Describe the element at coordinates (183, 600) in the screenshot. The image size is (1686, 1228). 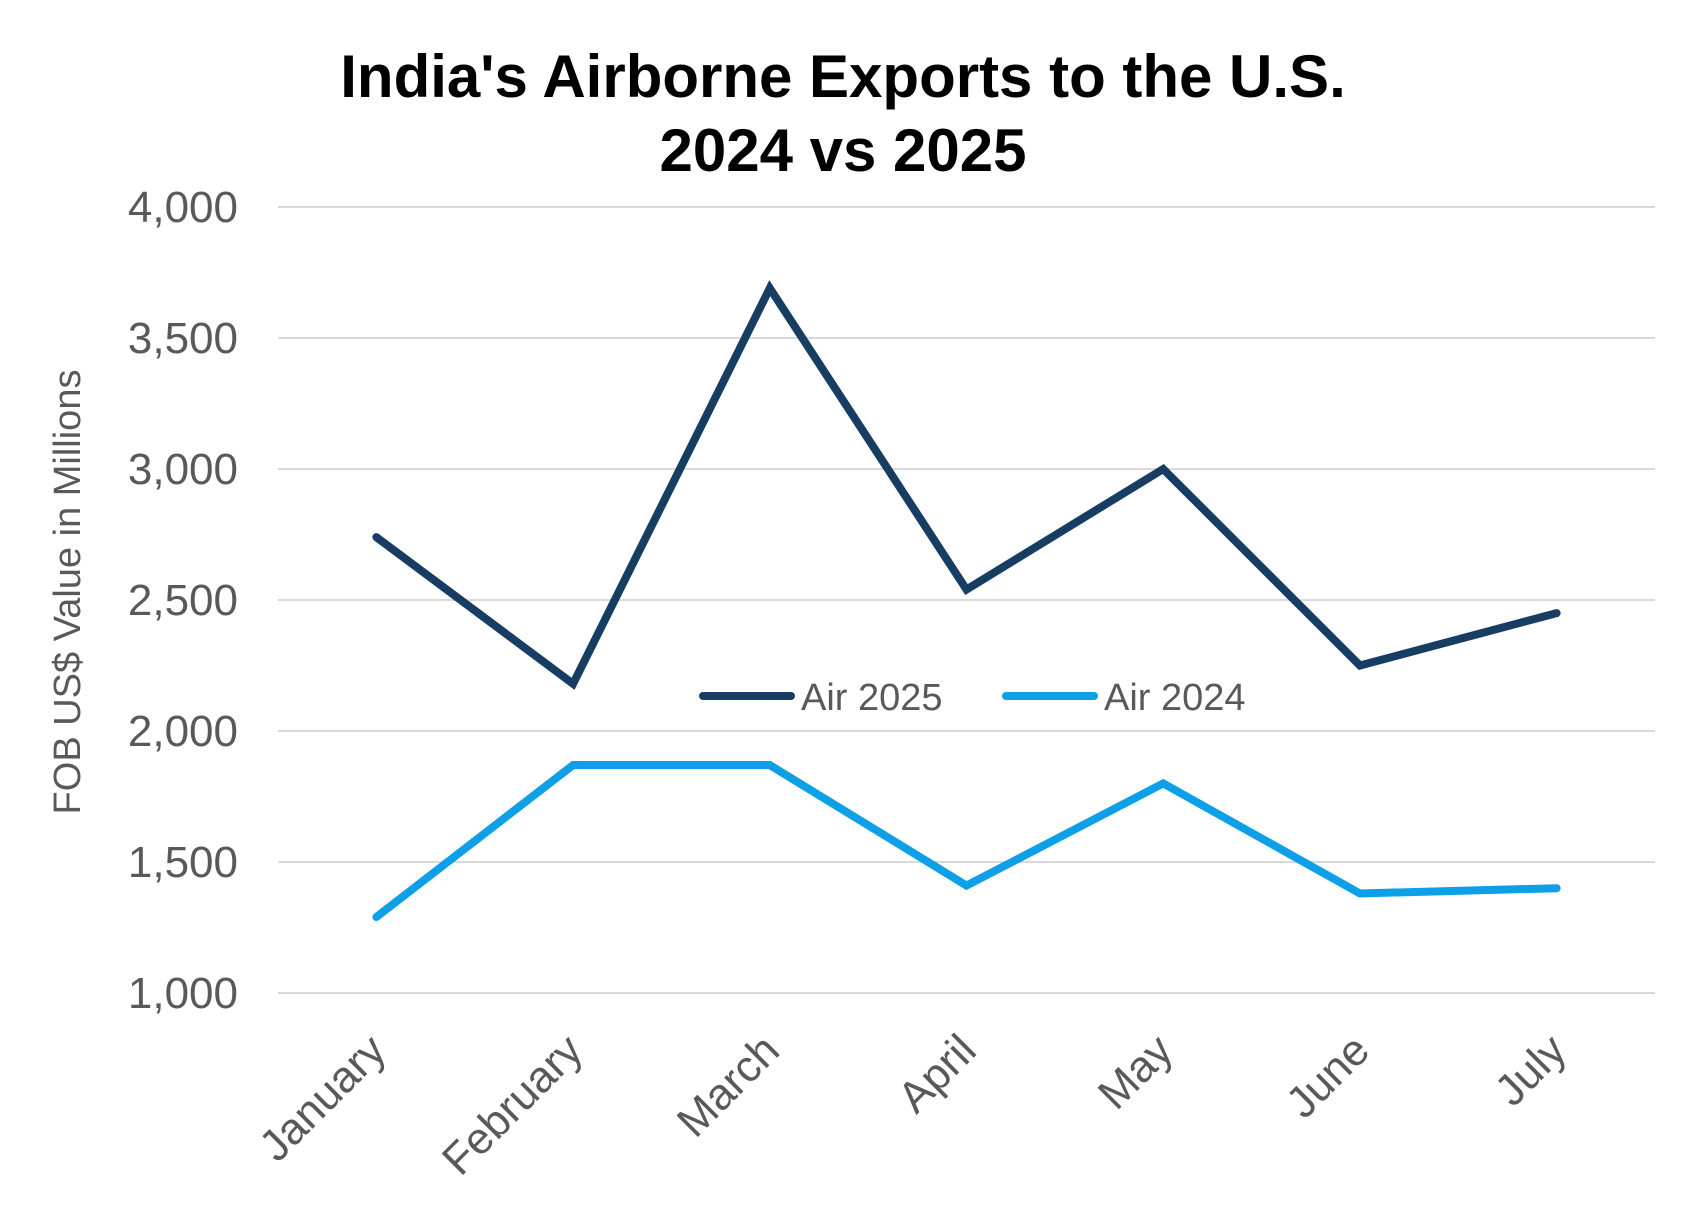
I see `y-tick-label: 2,500` at that location.